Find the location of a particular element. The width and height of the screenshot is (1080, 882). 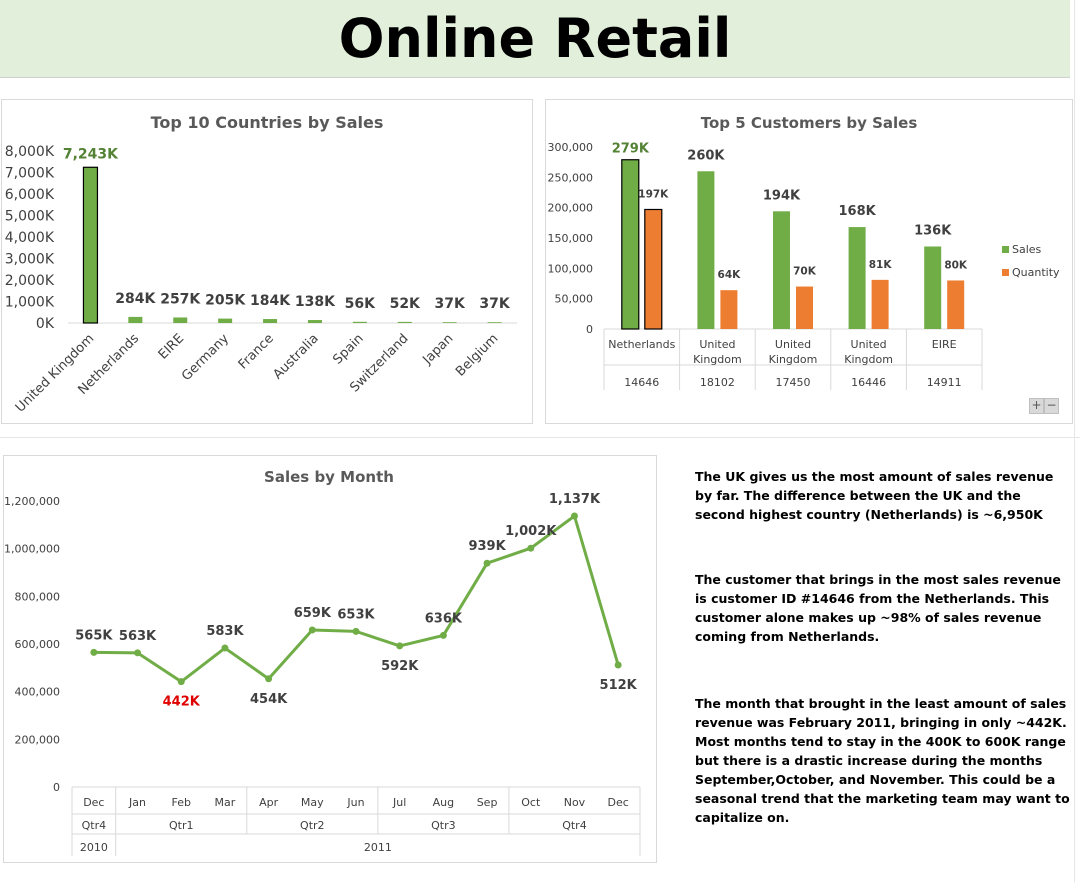

data-label: 7,243K is located at coordinates (91, 154).